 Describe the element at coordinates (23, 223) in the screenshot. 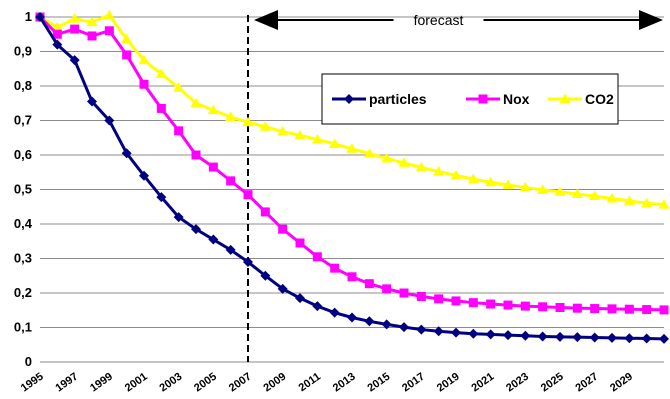

I see `y-tick-label: 0,4` at that location.